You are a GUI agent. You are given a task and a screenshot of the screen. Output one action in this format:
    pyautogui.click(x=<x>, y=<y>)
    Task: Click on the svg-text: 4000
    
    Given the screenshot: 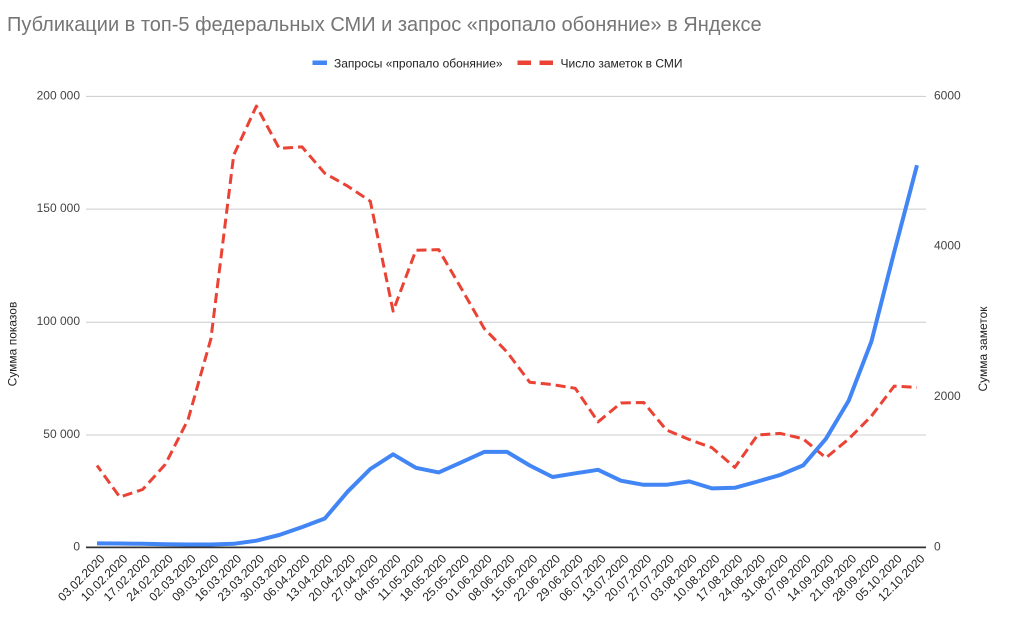 What is the action you would take?
    pyautogui.click(x=947, y=246)
    